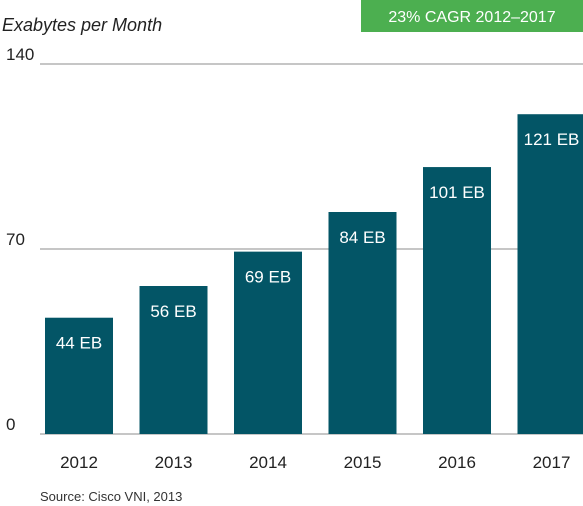 Image resolution: width=583 pixels, height=506 pixels. I want to click on x-tick-label-2013: 2013, so click(174, 462).